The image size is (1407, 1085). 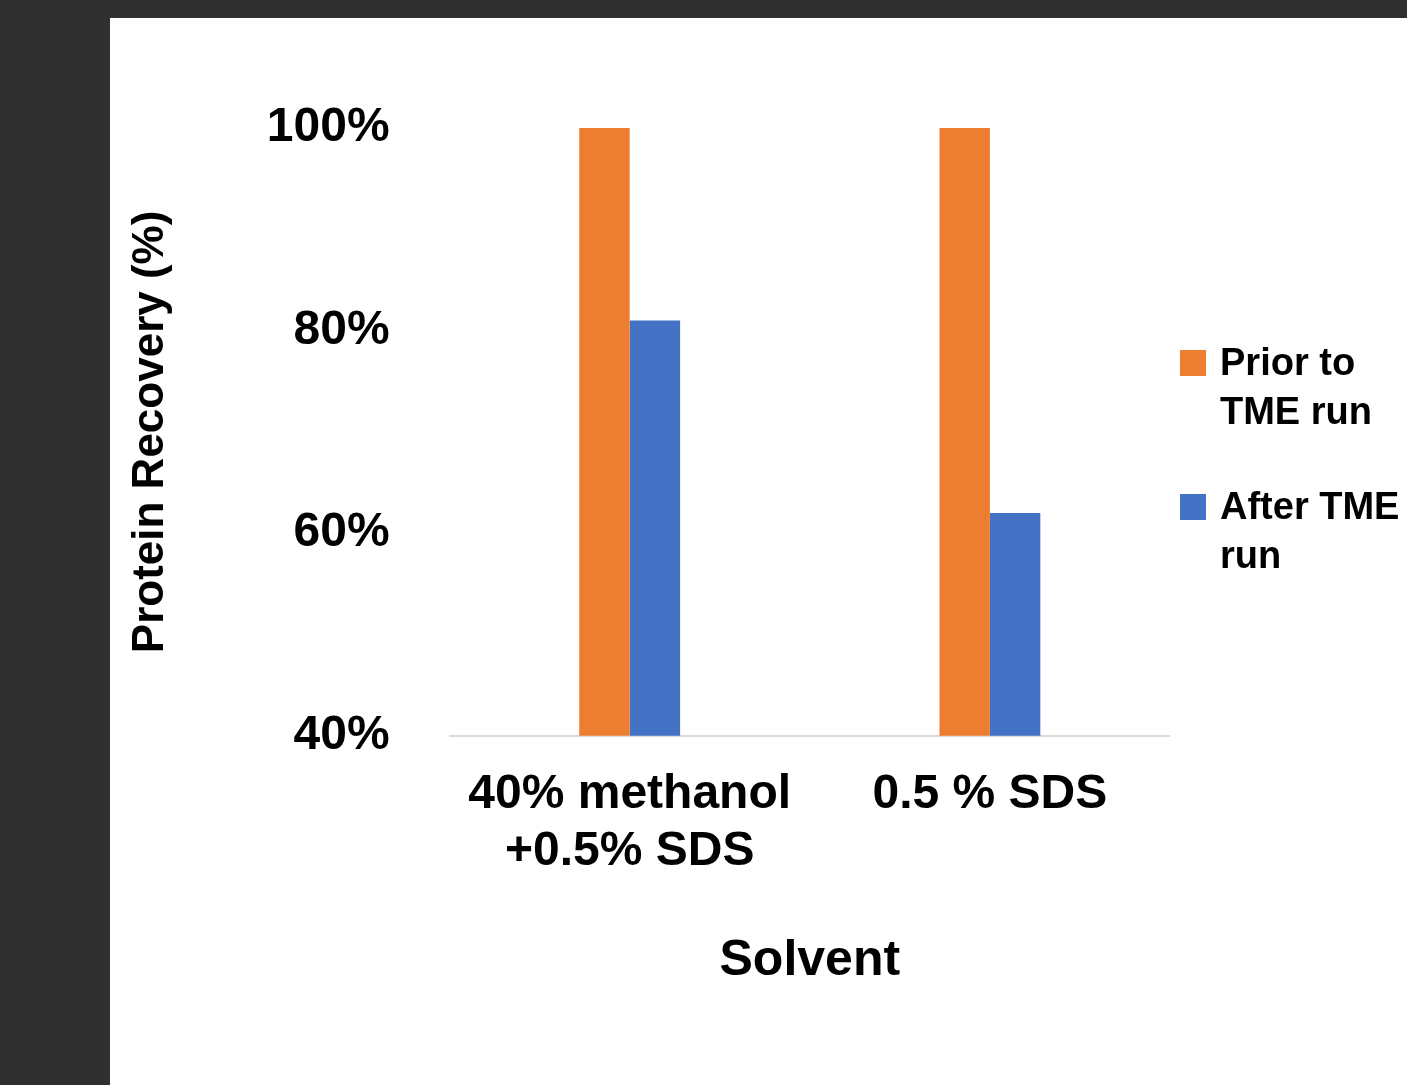 What do you see at coordinates (810, 957) in the screenshot?
I see `x-axis-title: Solvent` at bounding box center [810, 957].